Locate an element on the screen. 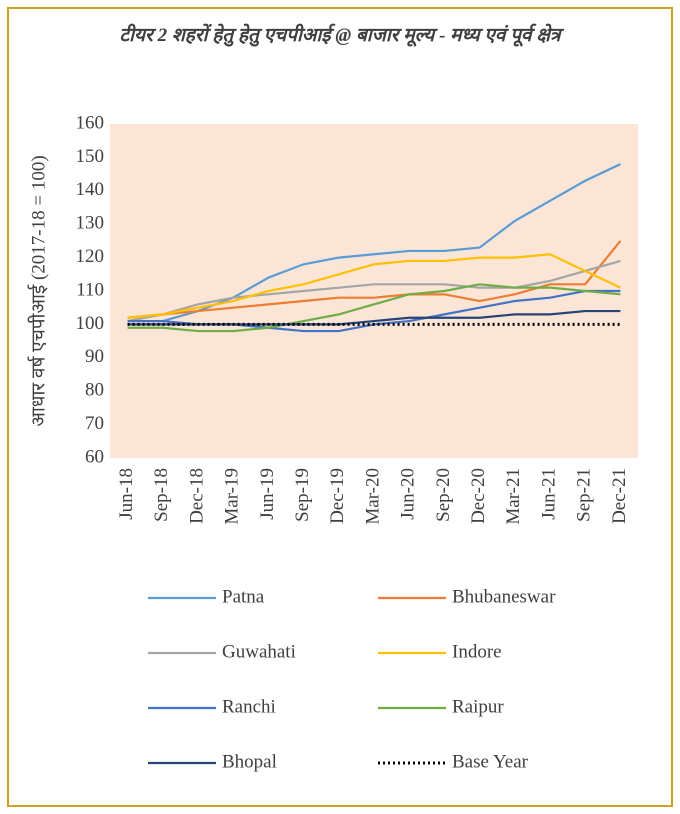 The width and height of the screenshot is (680, 814). x-tick-label: Jun-18 is located at coordinates (126, 494).